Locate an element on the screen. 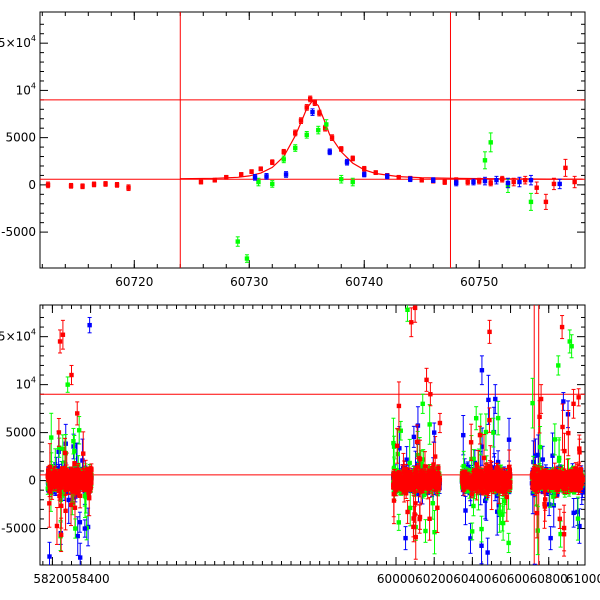 The height and width of the screenshot is (600, 600). y-tick-label: 104 is located at coordinates (26, 89).